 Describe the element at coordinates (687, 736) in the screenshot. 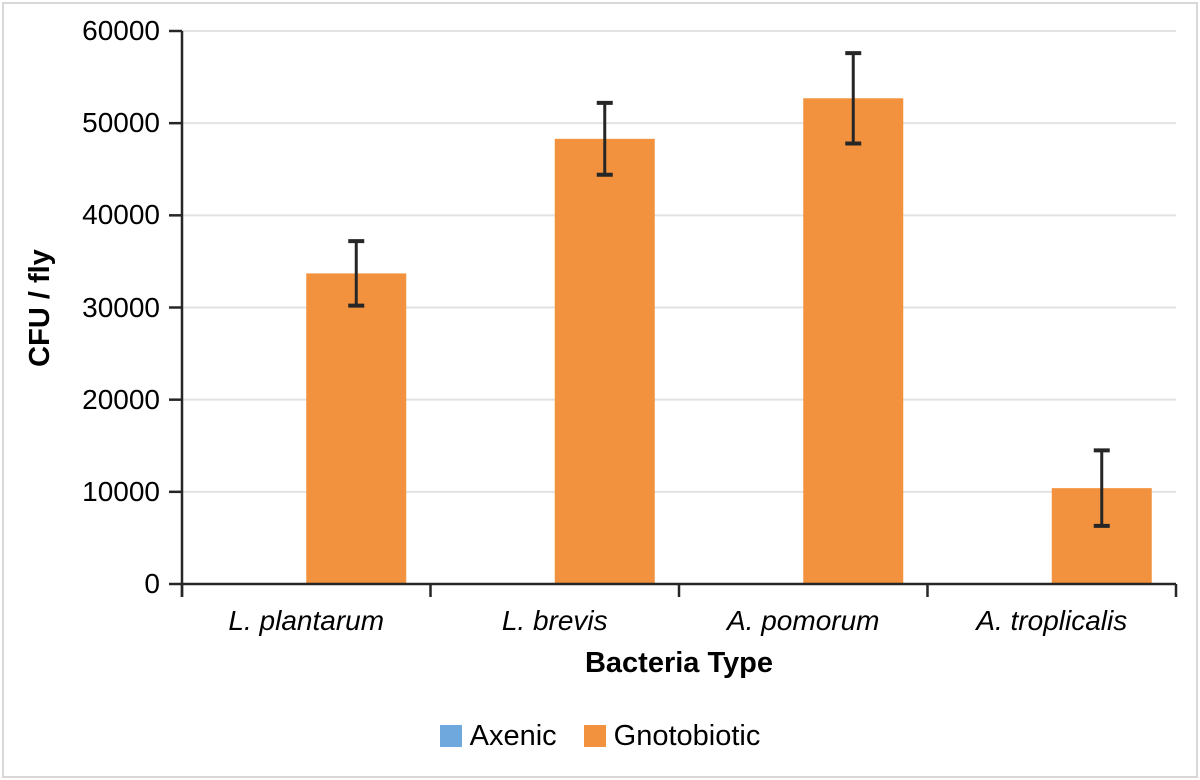

I see `legend-label: Gnotobiotic` at that location.